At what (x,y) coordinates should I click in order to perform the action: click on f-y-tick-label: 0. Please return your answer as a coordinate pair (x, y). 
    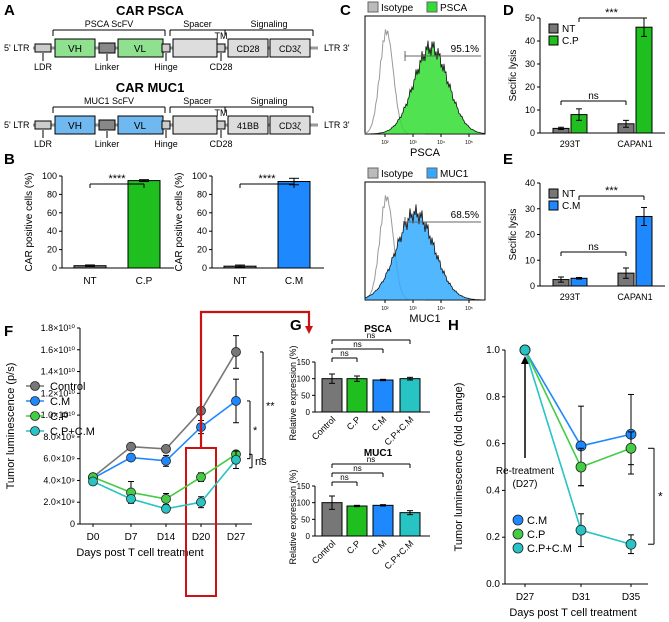
    Looking at the image, I should click on (72, 524).